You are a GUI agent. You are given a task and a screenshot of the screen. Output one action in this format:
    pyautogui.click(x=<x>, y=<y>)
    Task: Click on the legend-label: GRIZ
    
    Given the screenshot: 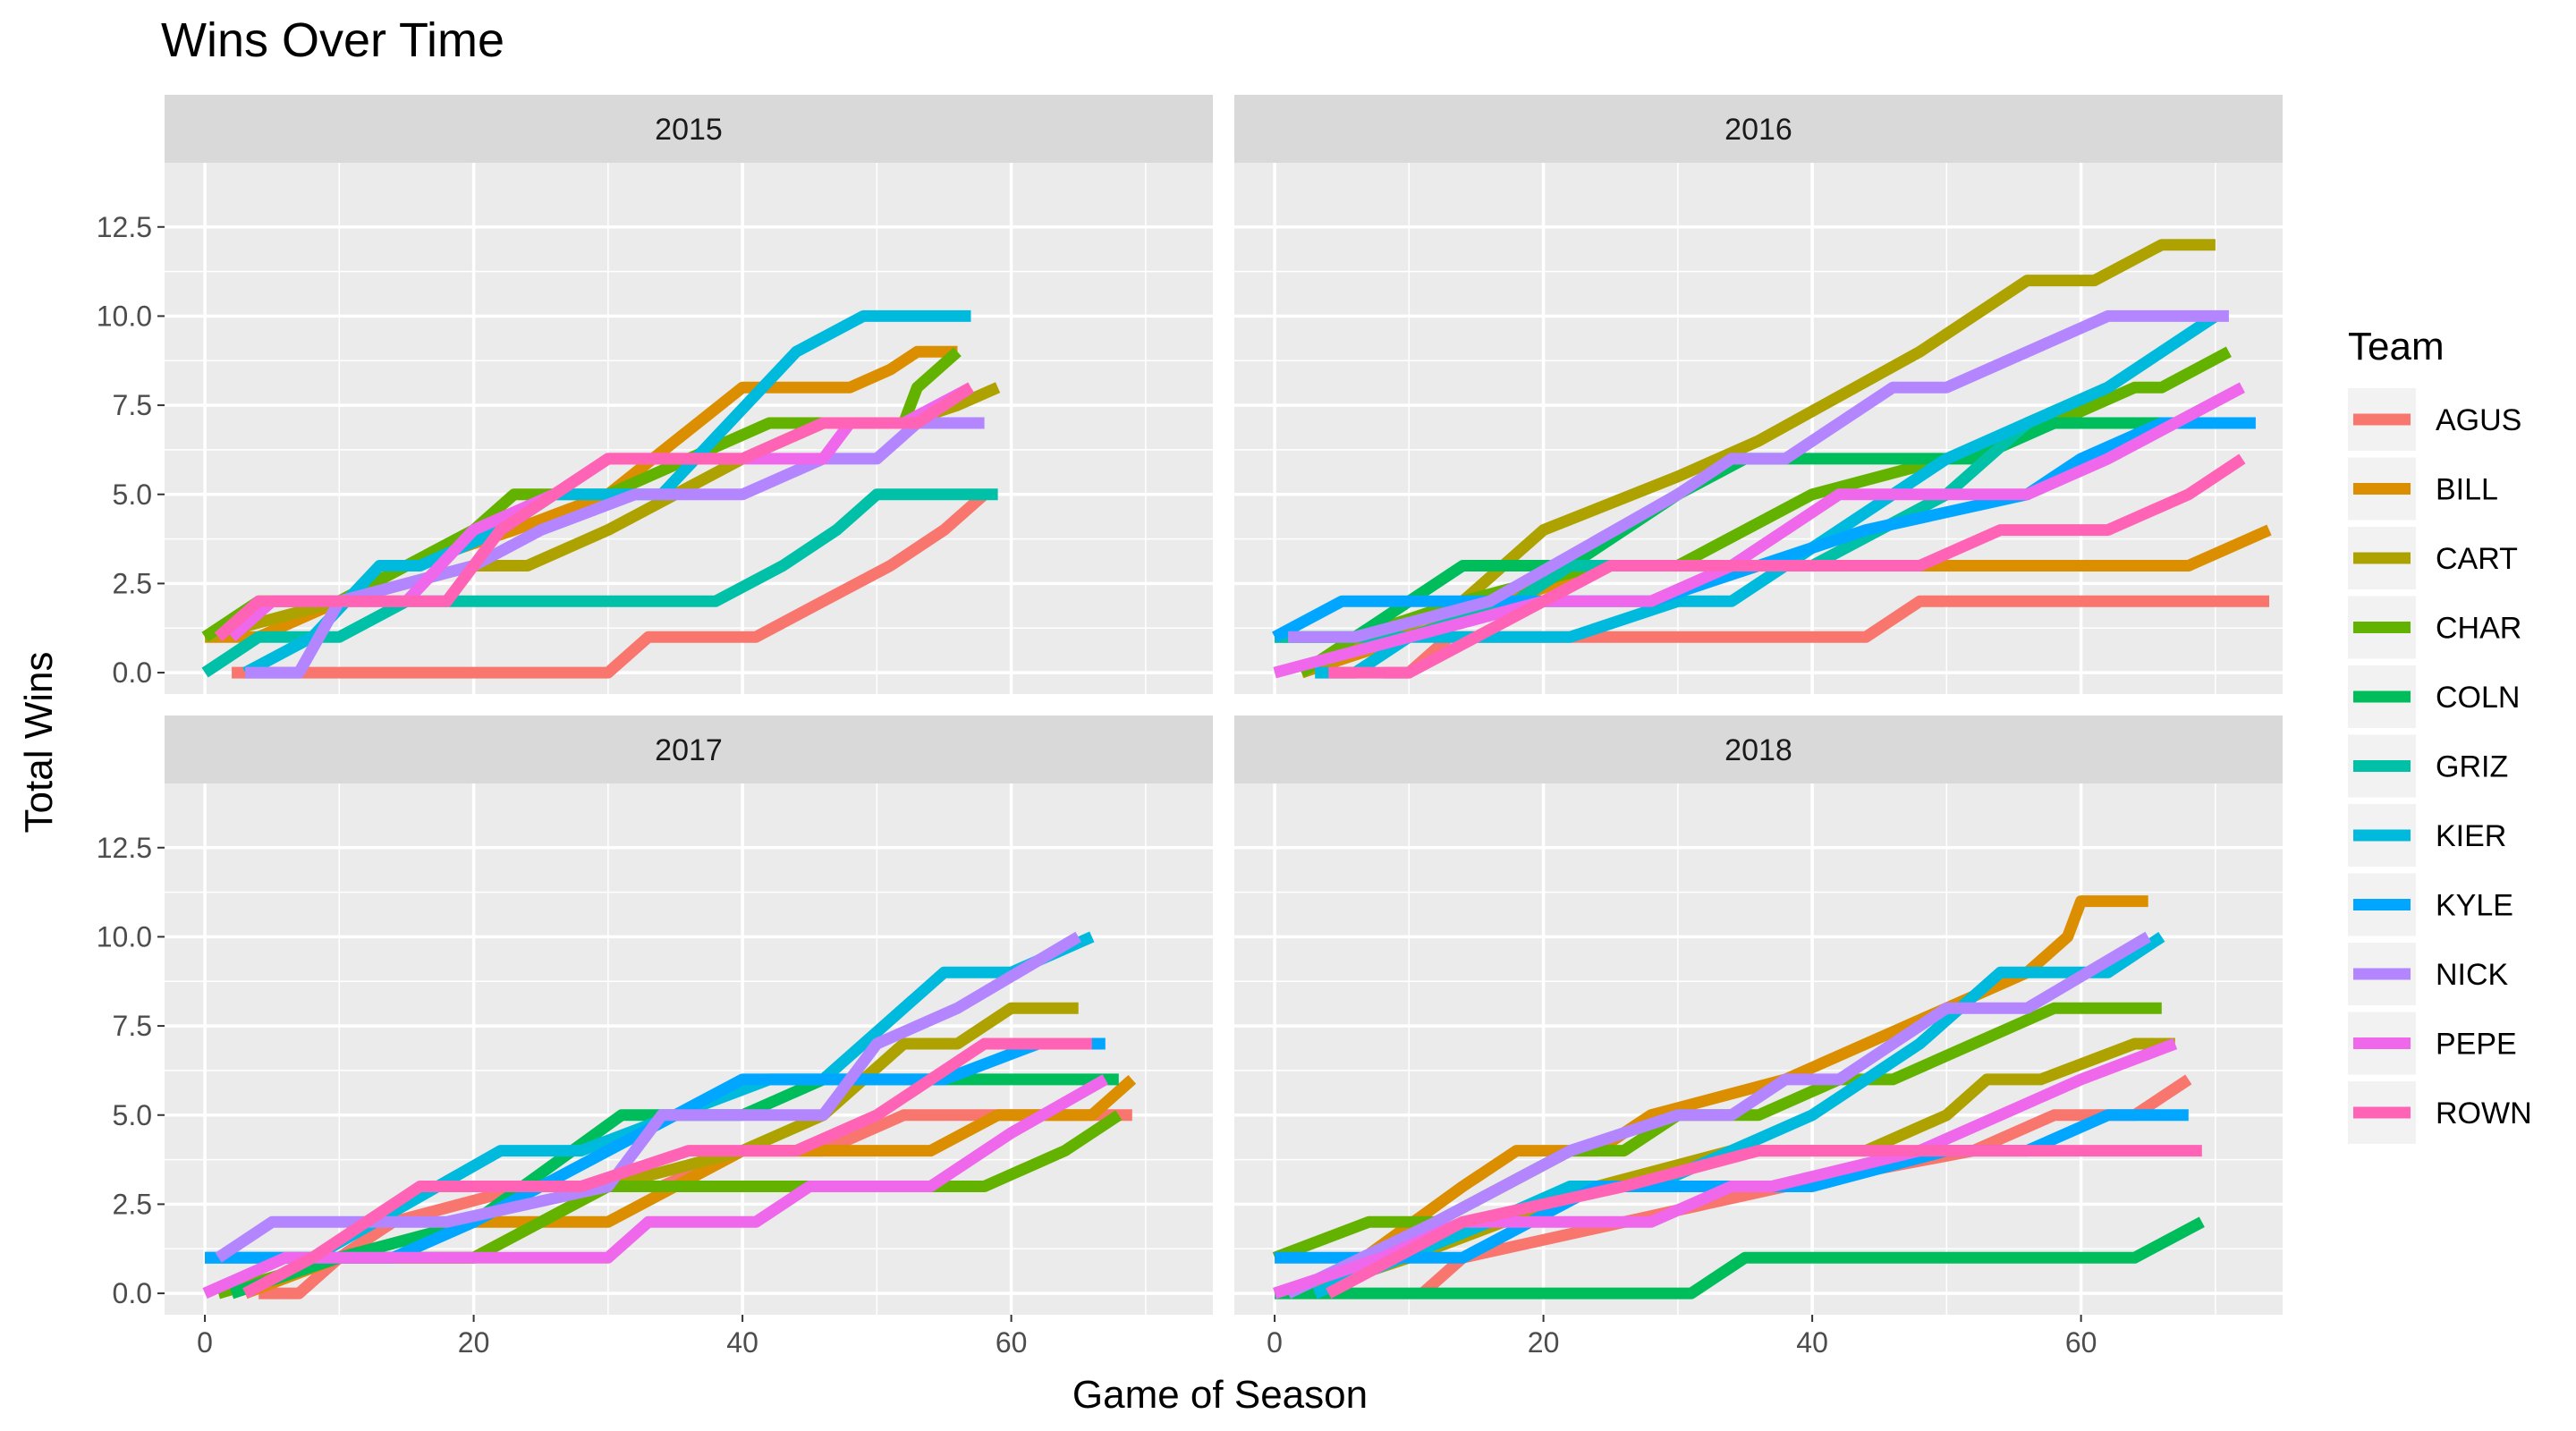 What is the action you would take?
    pyautogui.click(x=2472, y=767)
    